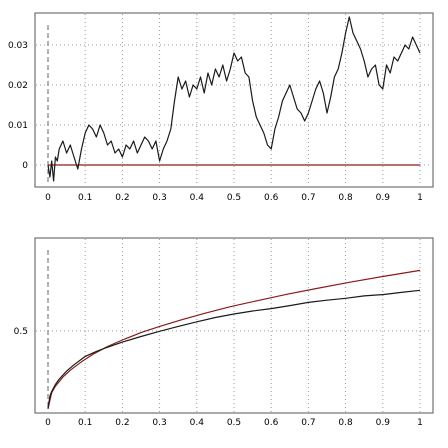 This screenshot has width=448, height=448. What do you see at coordinates (21, 332) in the screenshot?
I see `y-tick-label: 0.5` at bounding box center [21, 332].